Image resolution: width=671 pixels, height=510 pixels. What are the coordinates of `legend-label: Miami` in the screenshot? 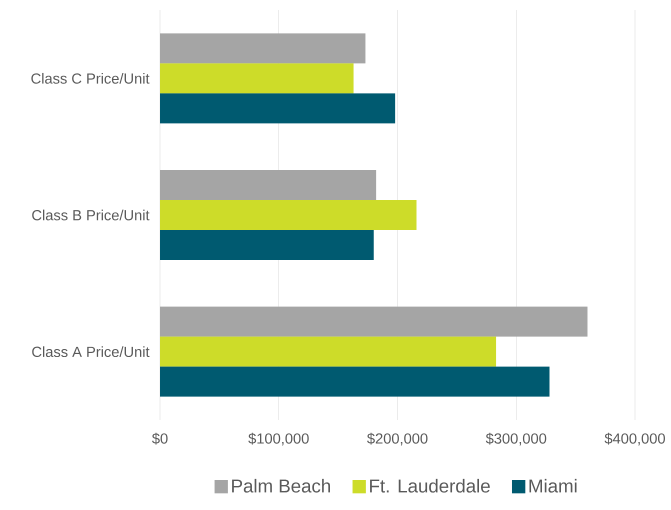 It's located at (553, 485).